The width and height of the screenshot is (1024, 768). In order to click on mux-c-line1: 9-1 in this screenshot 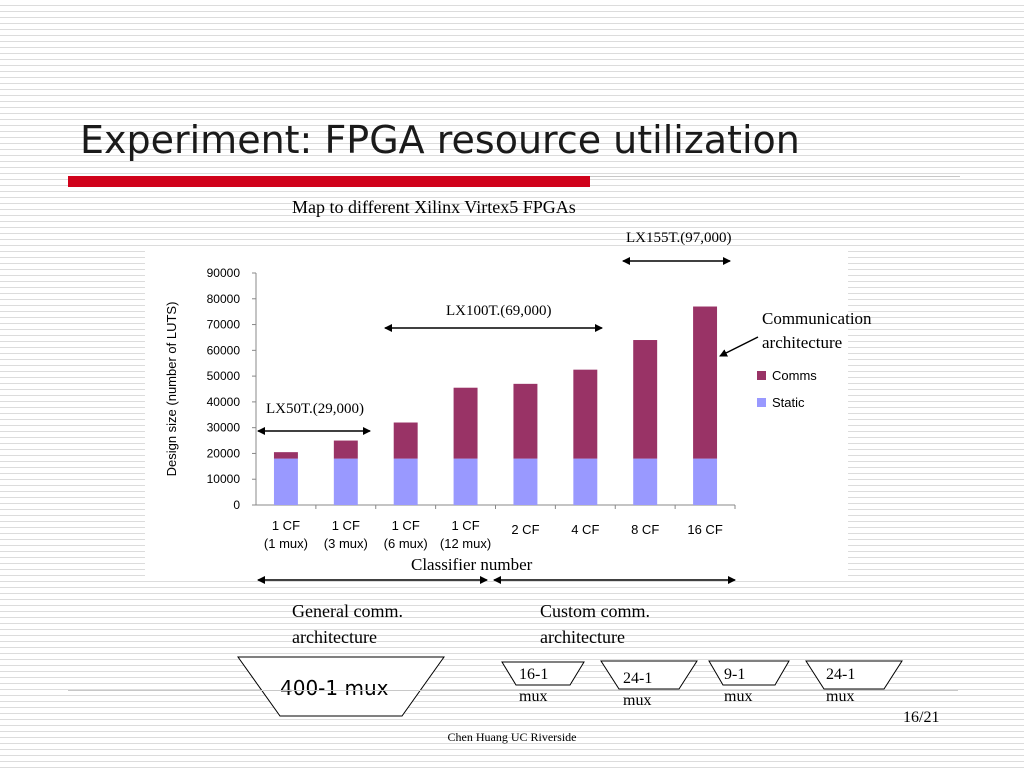, I will do `click(735, 674)`.